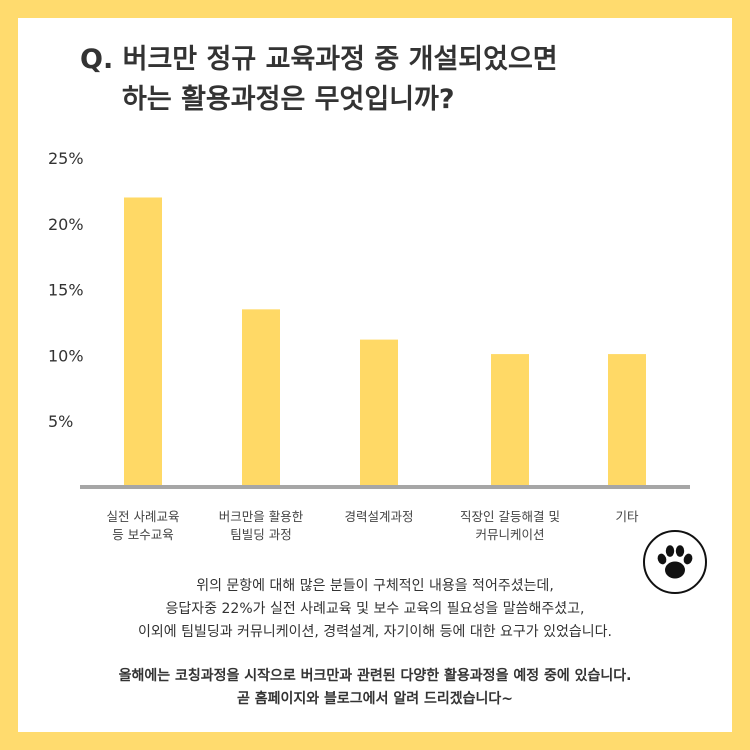  I want to click on x-category-label: 실전 사례교육, so click(143, 516).